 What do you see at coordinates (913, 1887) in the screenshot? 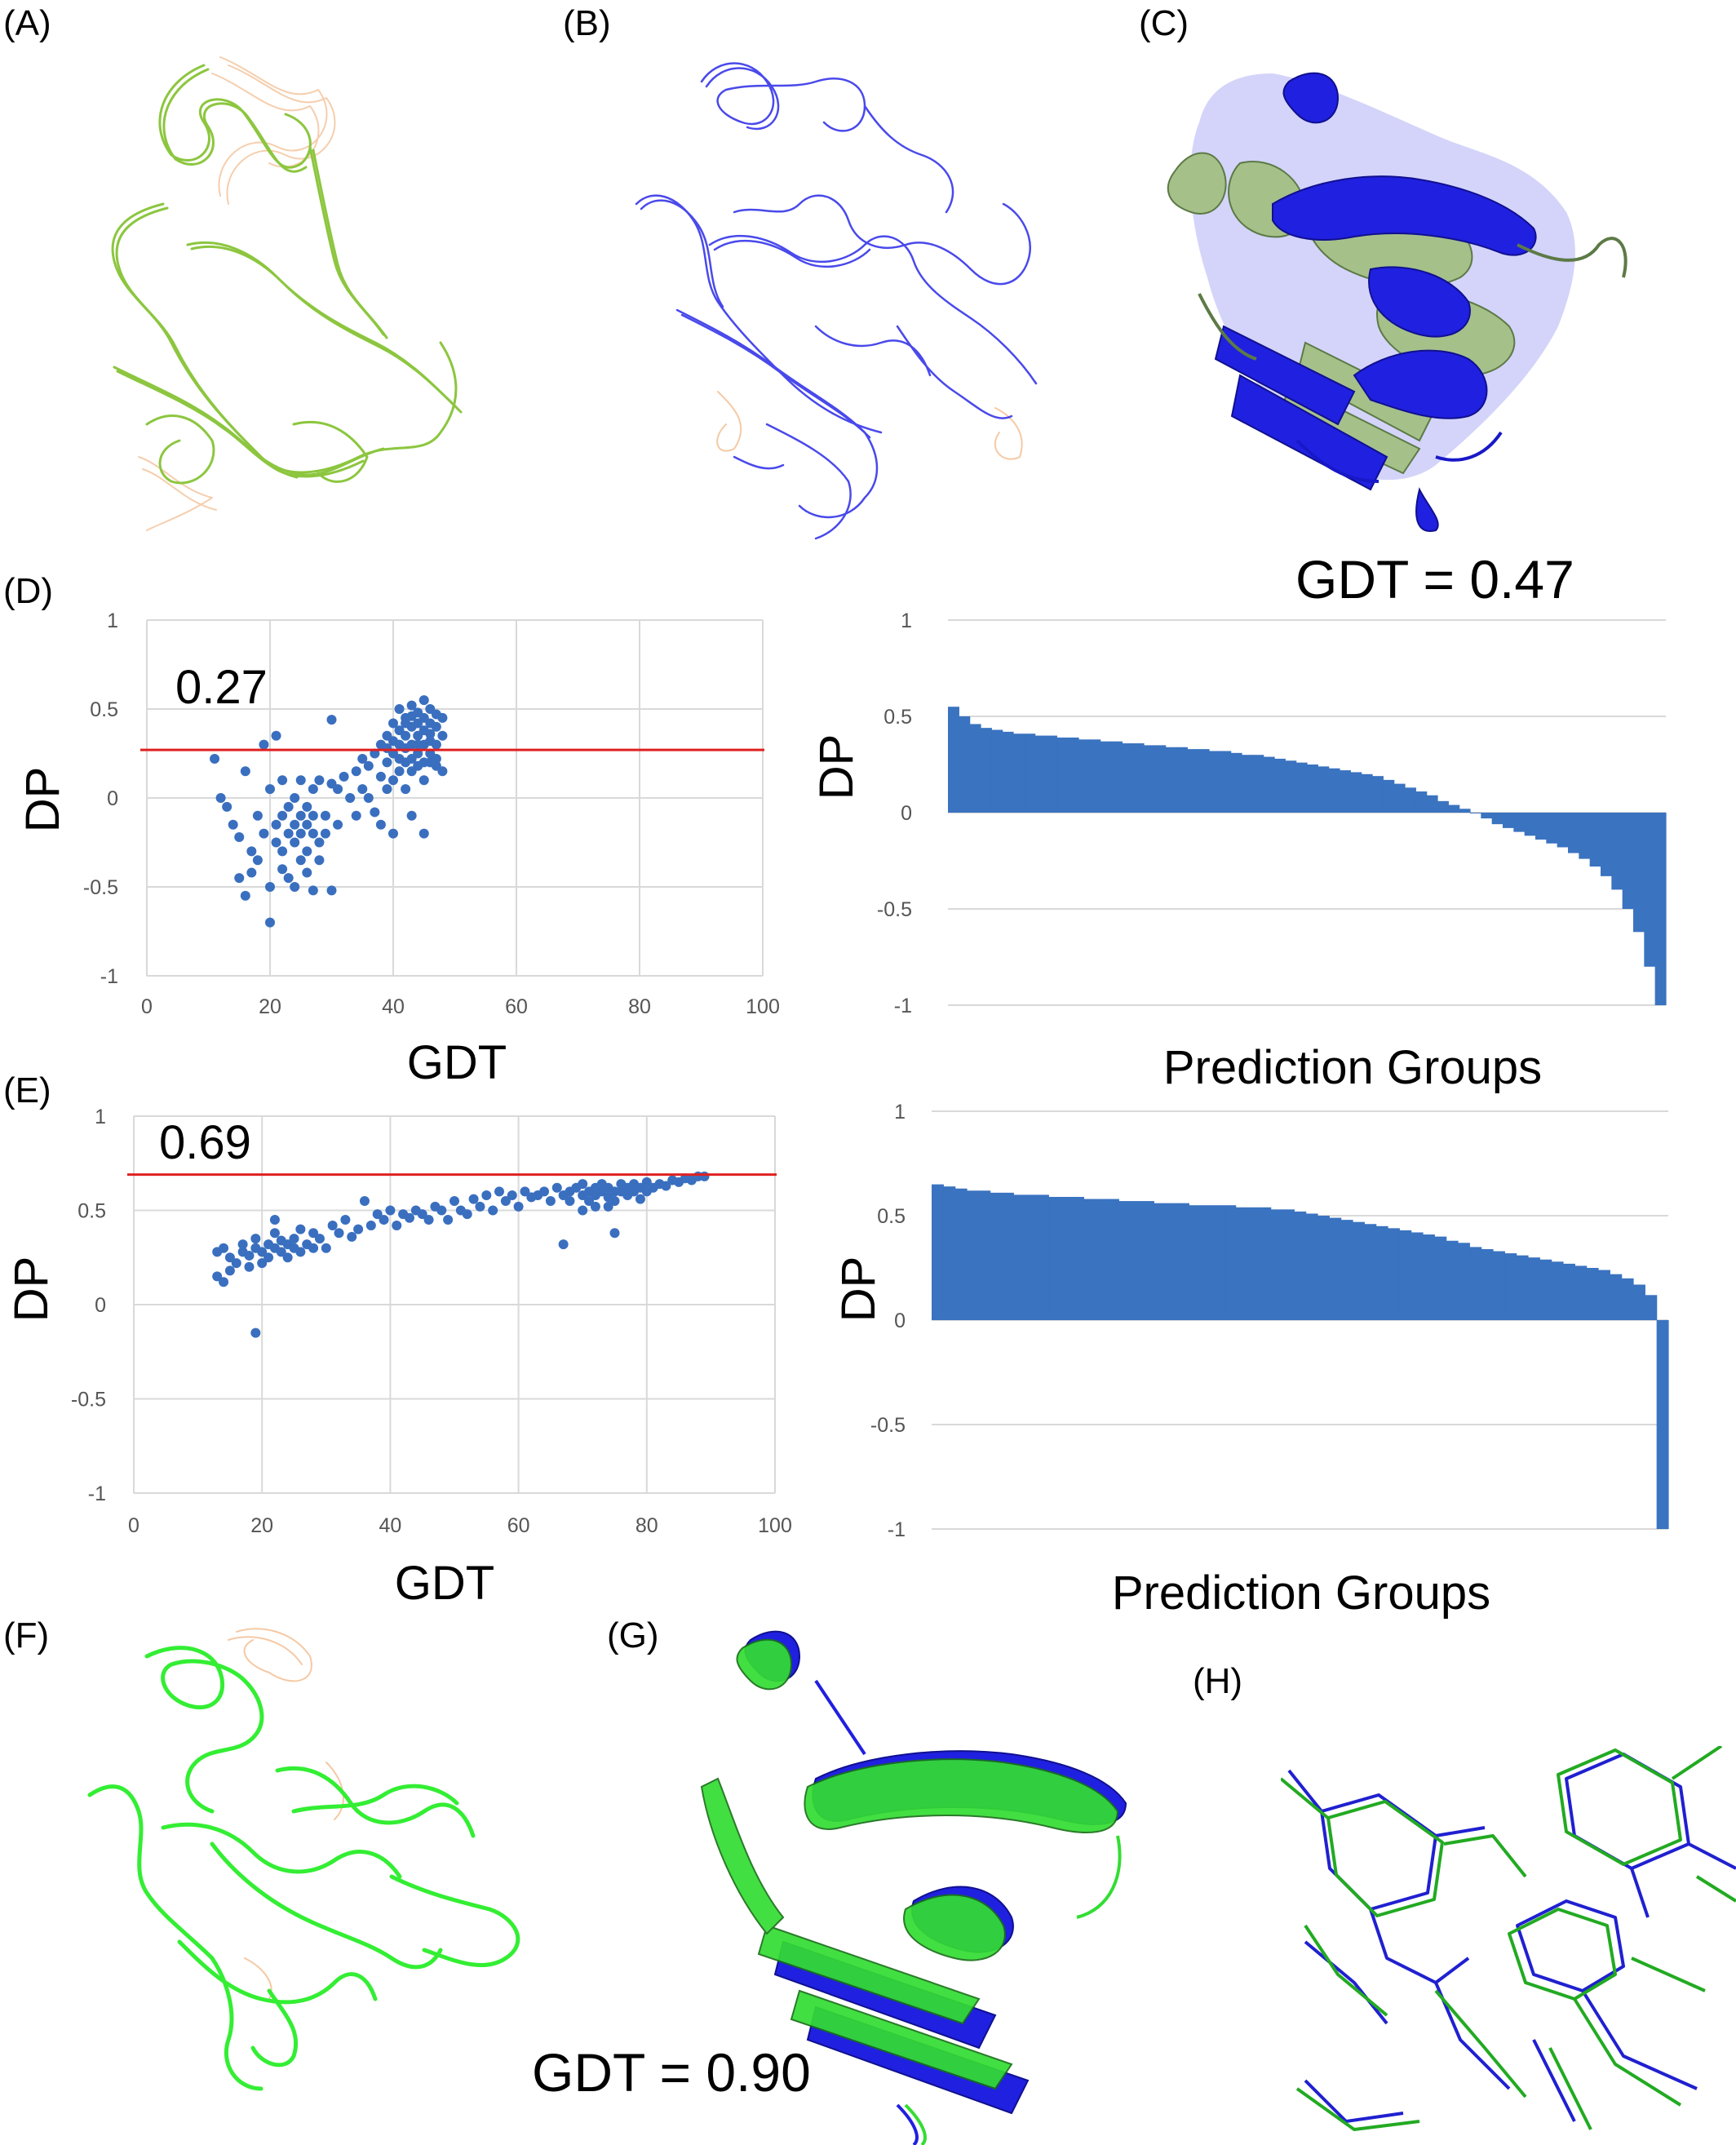
I see `protein-cartoon-g` at bounding box center [913, 1887].